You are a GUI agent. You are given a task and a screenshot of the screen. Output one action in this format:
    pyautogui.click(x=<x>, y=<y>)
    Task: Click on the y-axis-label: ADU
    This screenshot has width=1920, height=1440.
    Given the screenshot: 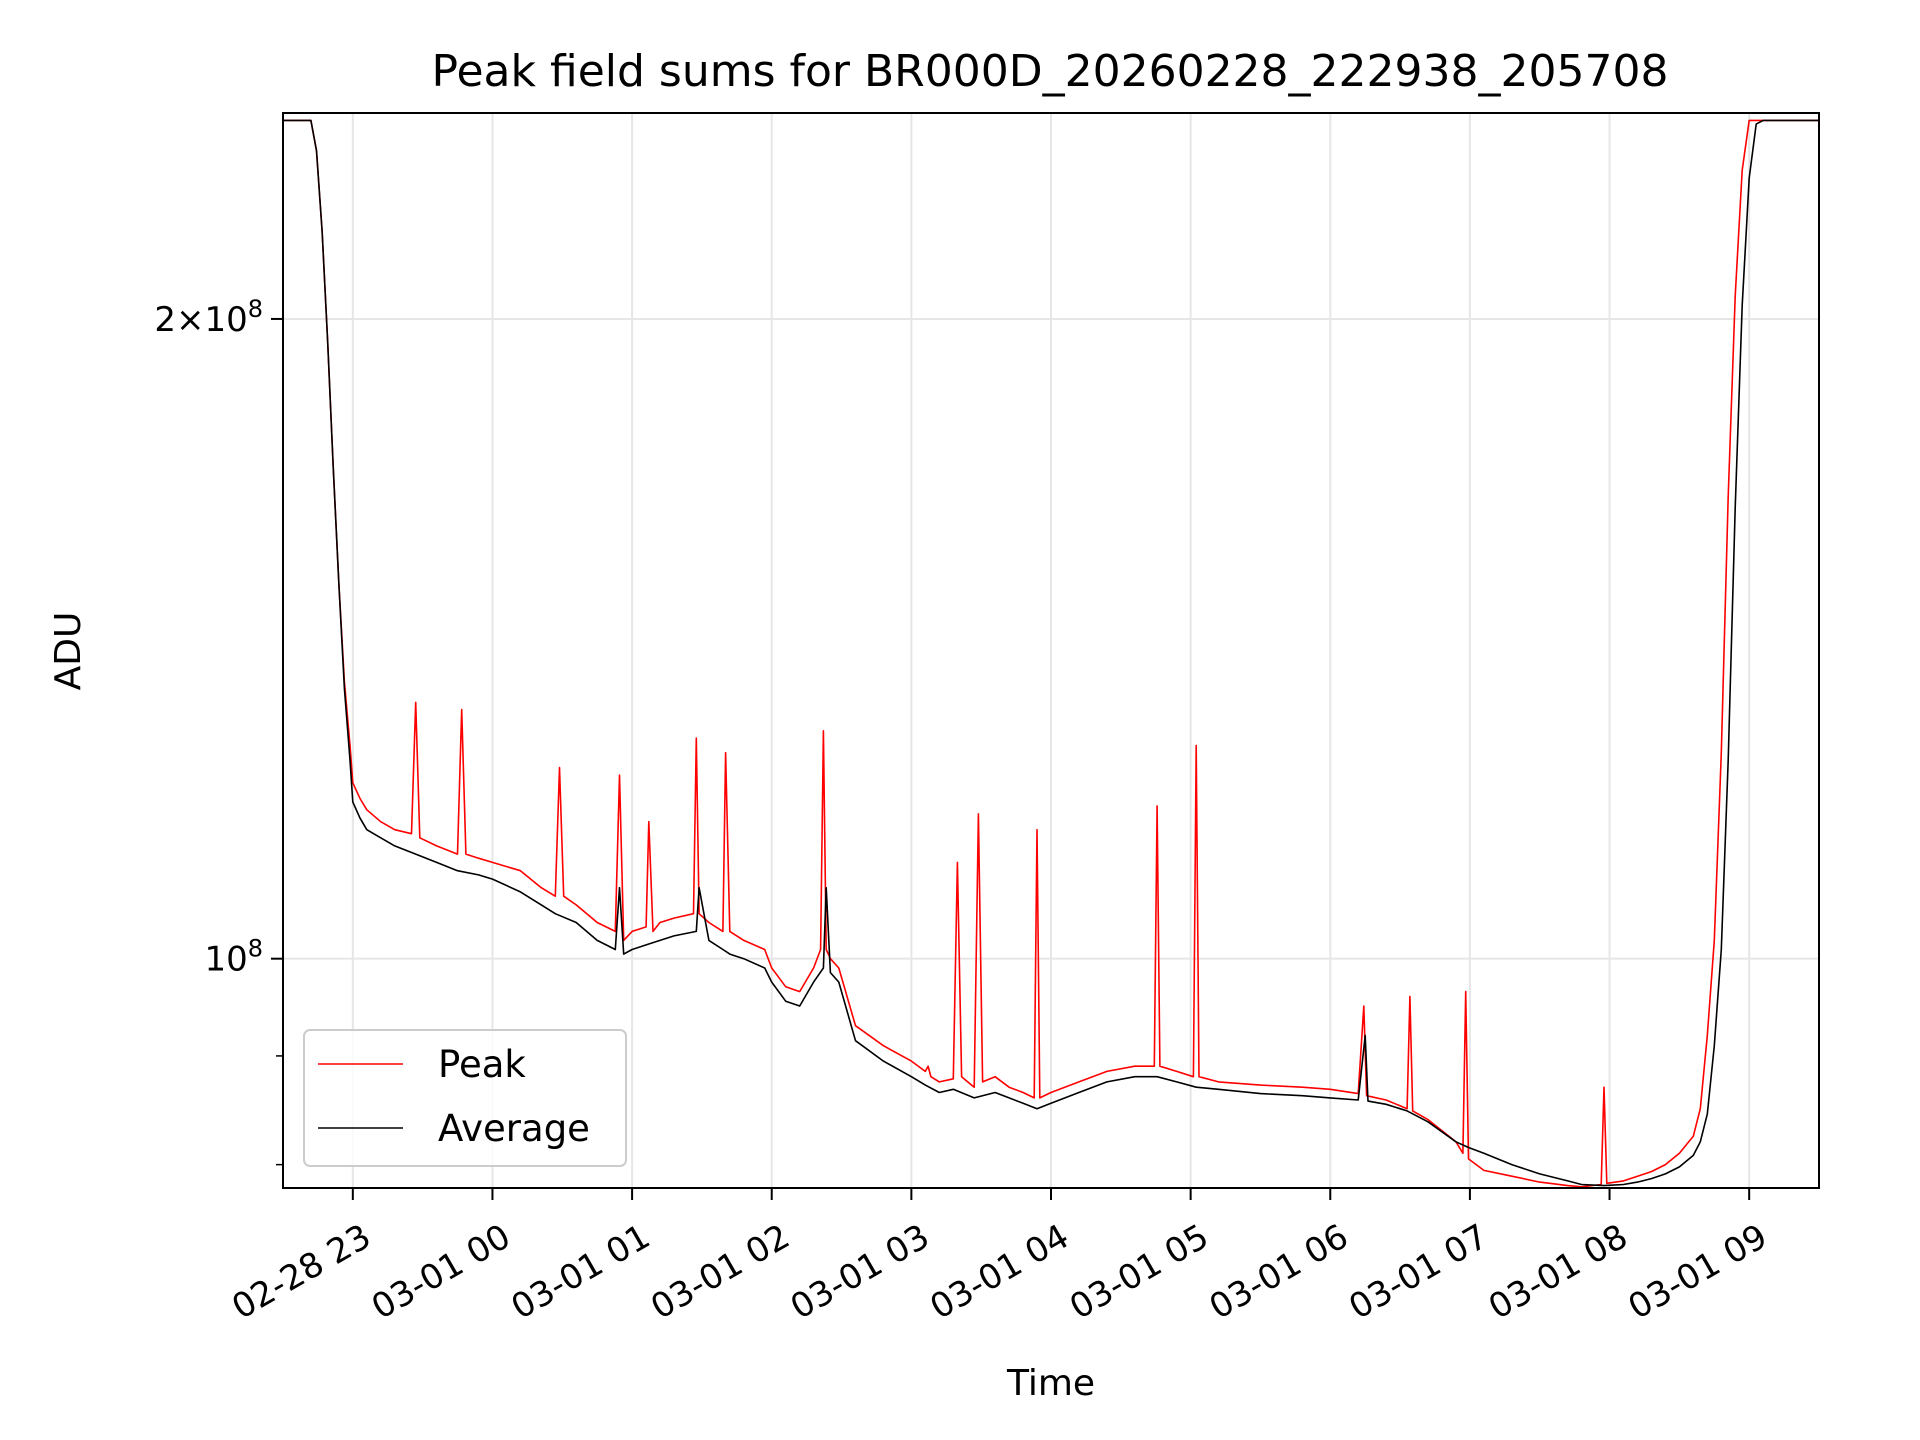 What is the action you would take?
    pyautogui.click(x=68, y=651)
    